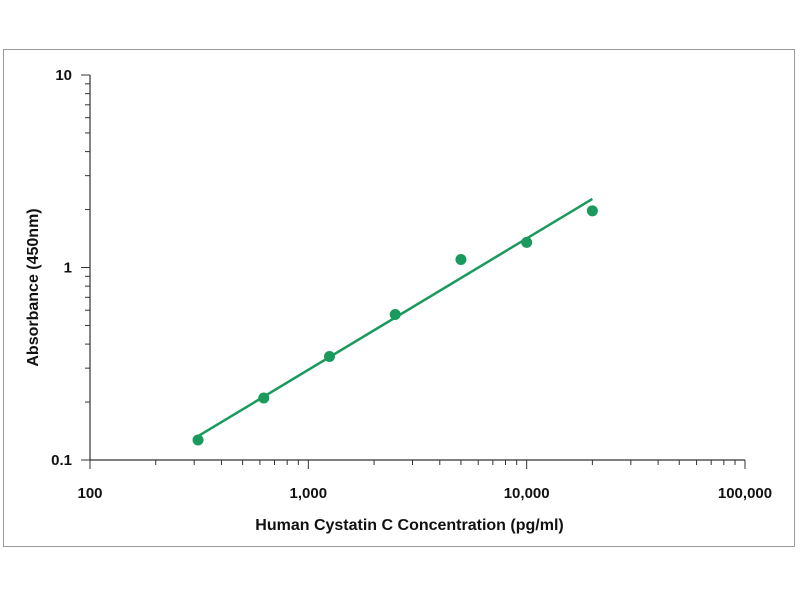  What do you see at coordinates (33, 287) in the screenshot?
I see `y-axis-title: Absorbance (450nm)` at bounding box center [33, 287].